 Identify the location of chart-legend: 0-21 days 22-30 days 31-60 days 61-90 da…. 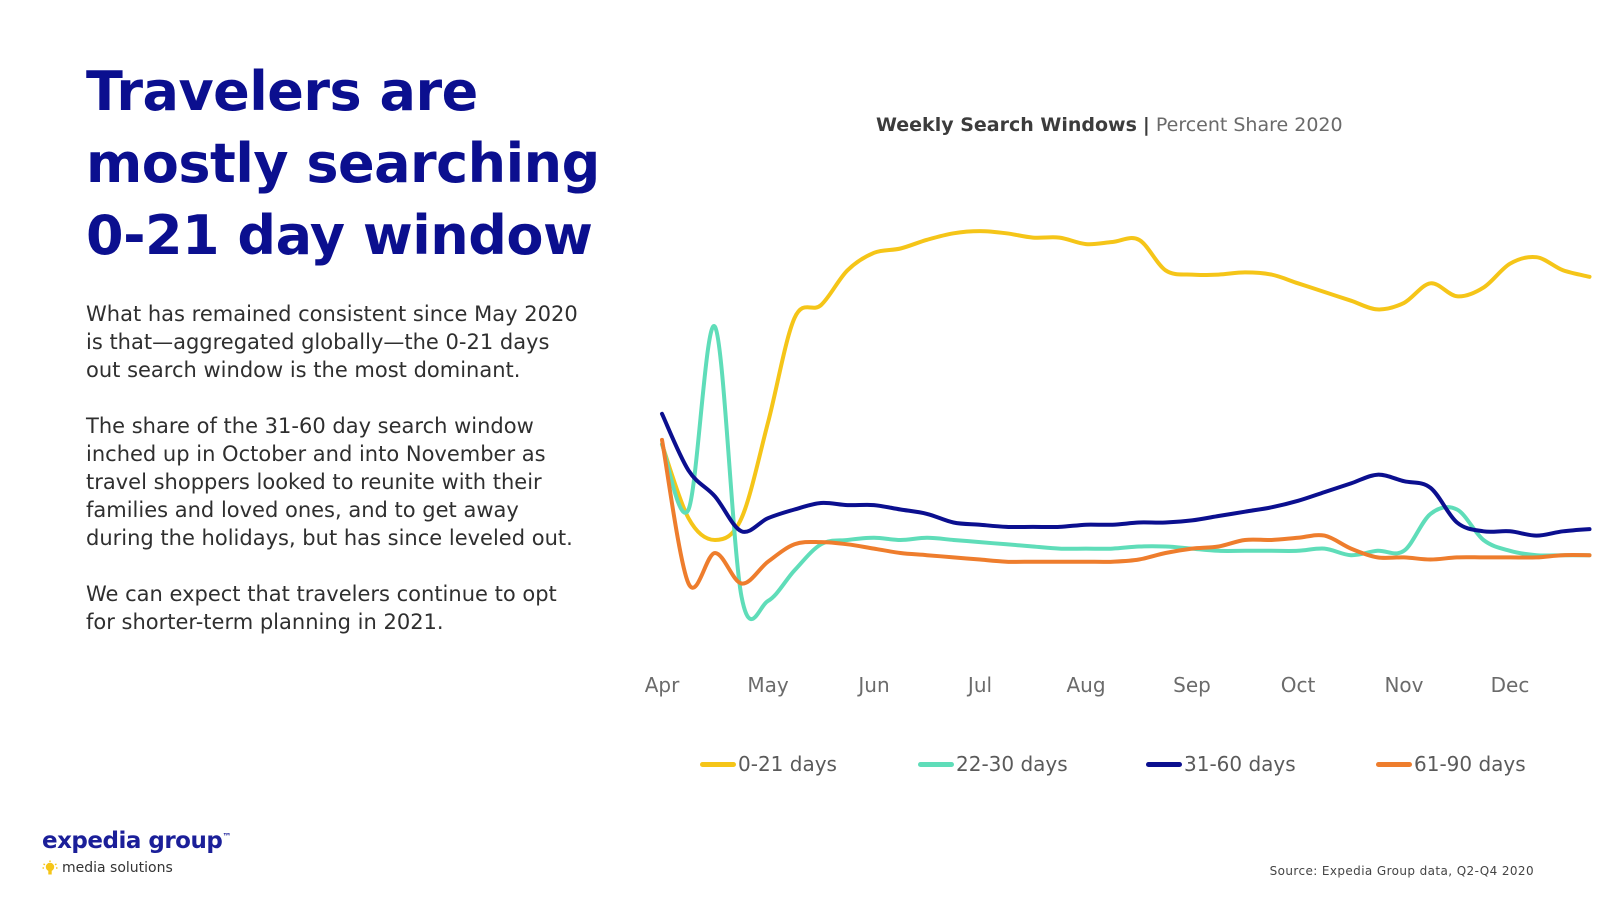
(1140, 767).